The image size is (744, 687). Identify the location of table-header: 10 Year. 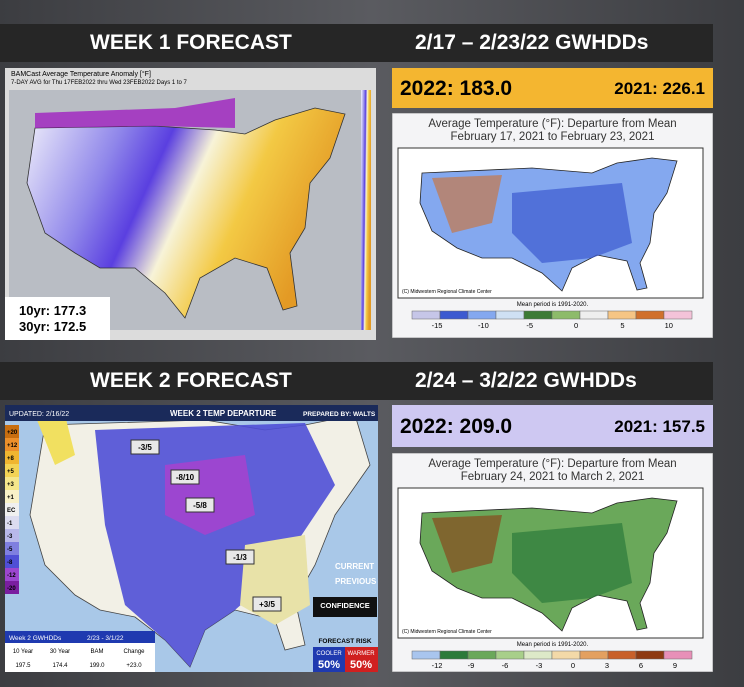
(23, 652).